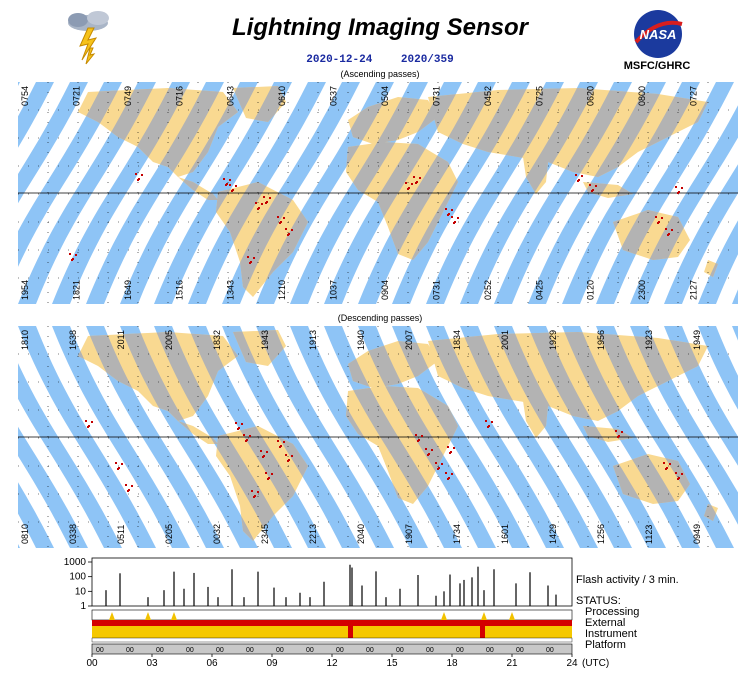 This screenshot has height=680, width=756. Describe the element at coordinates (539, 96) in the screenshot. I see `pass-time-top: 0725` at that location.